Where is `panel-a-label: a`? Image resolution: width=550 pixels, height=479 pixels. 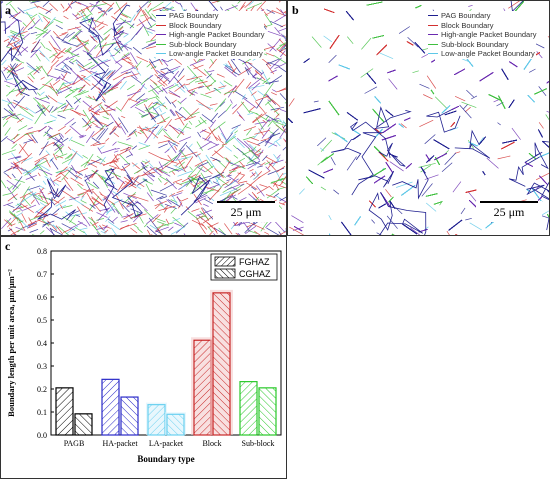
panel-a-label: a is located at coordinates (8, 10).